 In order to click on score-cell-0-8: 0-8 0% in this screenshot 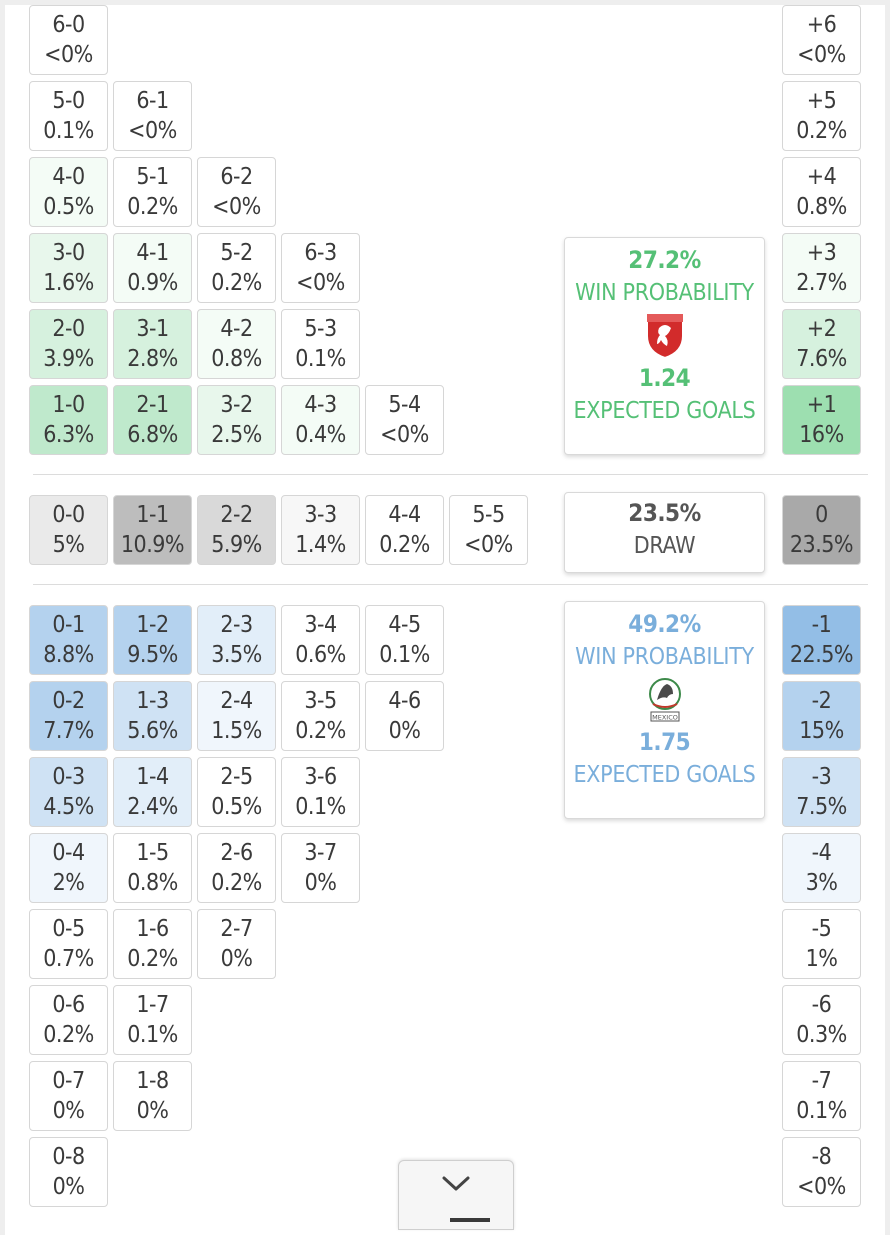, I will do `click(68, 1172)`.